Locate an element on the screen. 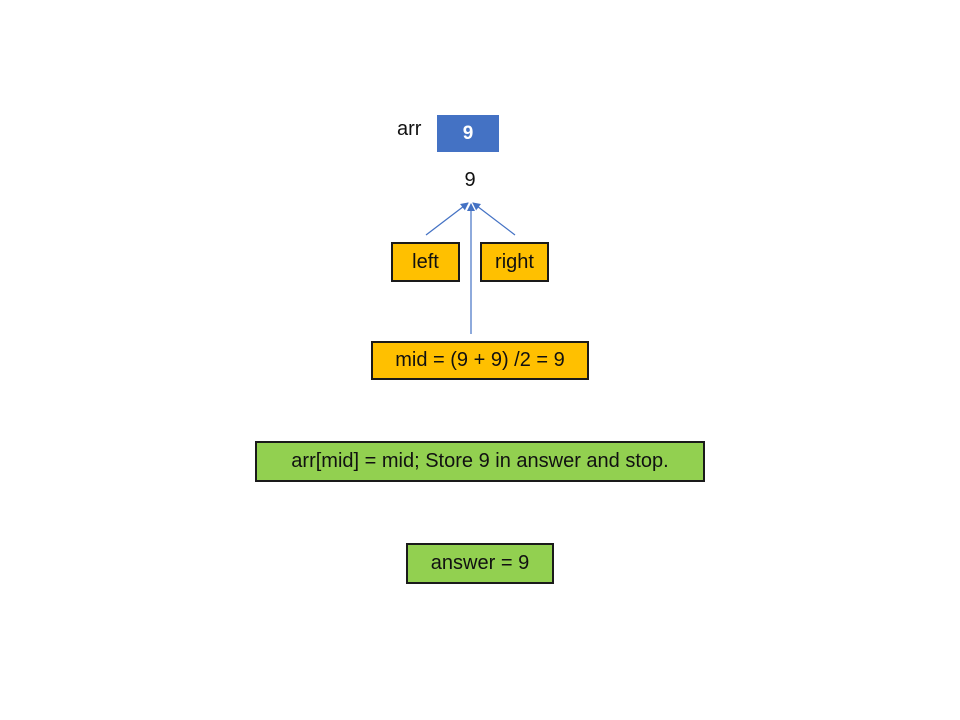  array-index: 9 is located at coordinates (470, 180).